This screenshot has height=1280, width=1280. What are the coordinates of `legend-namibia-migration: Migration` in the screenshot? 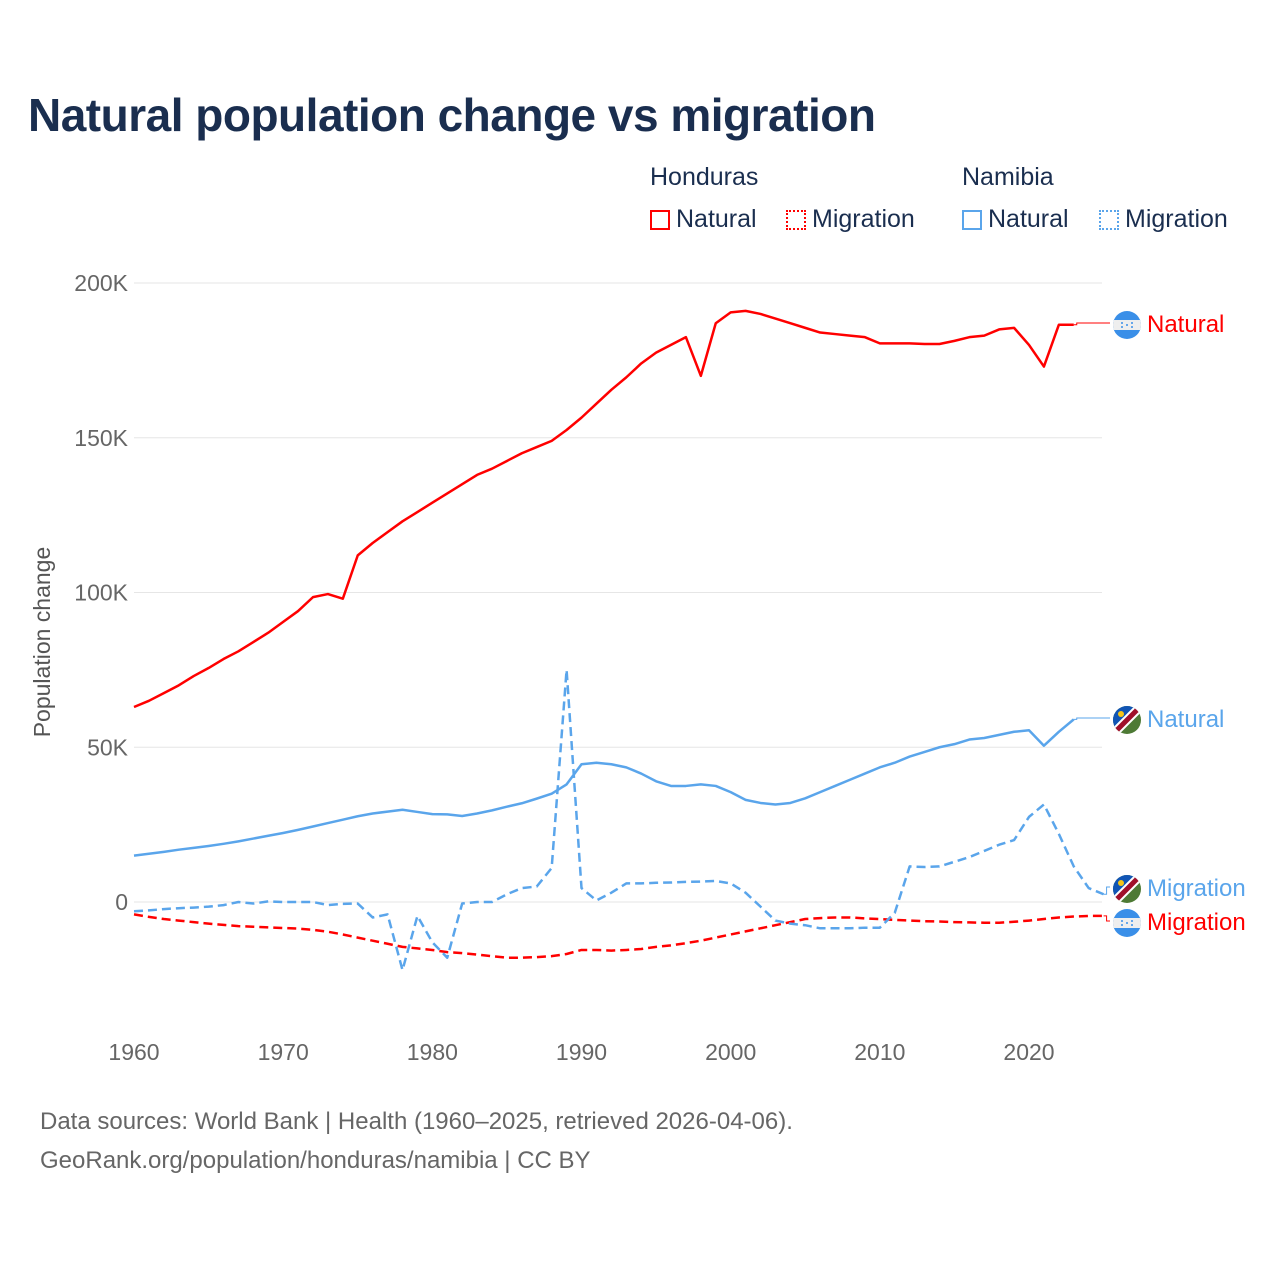 It's located at (1163, 219).